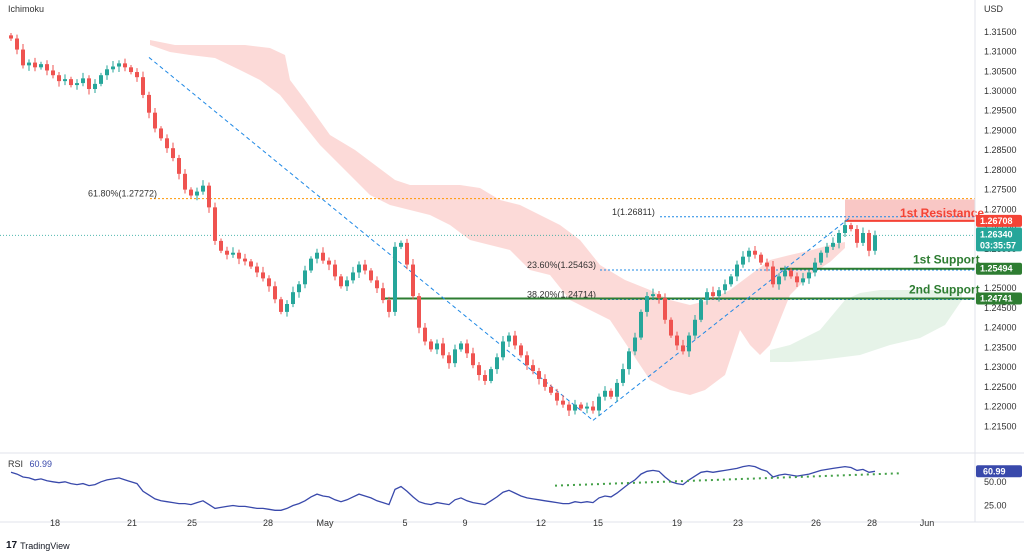 This screenshot has height=556, width=1024. What do you see at coordinates (45, 545) in the screenshot?
I see `brand-name: TradingView` at bounding box center [45, 545].